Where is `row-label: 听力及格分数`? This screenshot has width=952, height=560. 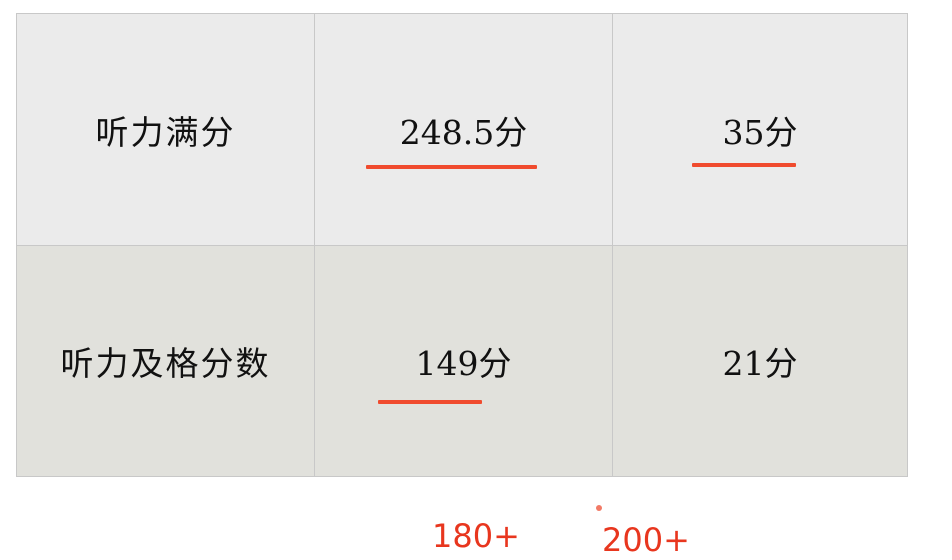 row-label: 听力及格分数 is located at coordinates (165, 363).